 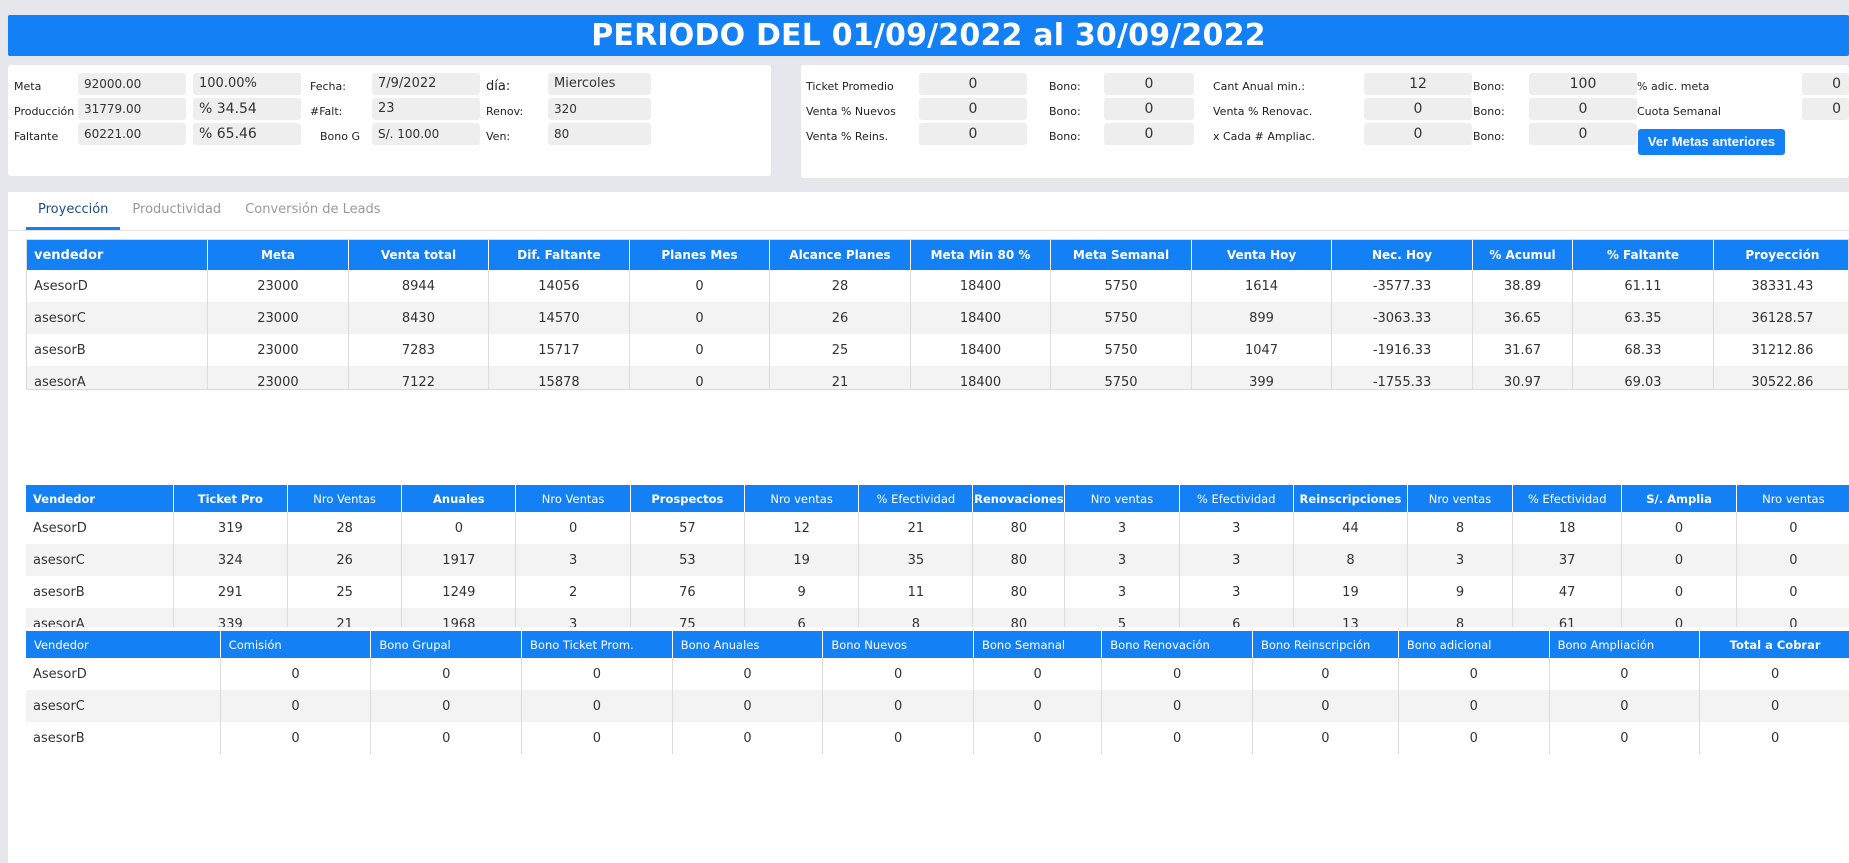 I want to click on cell-nro-ventas: 2, so click(x=573, y=592).